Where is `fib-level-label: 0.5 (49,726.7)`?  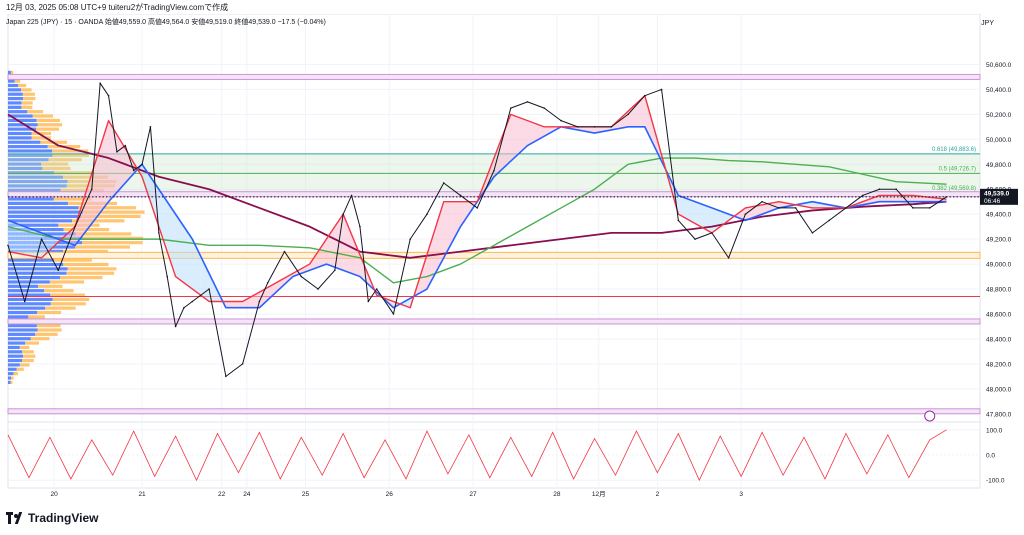
fib-level-label: 0.5 (49,726.7) is located at coordinates (957, 169).